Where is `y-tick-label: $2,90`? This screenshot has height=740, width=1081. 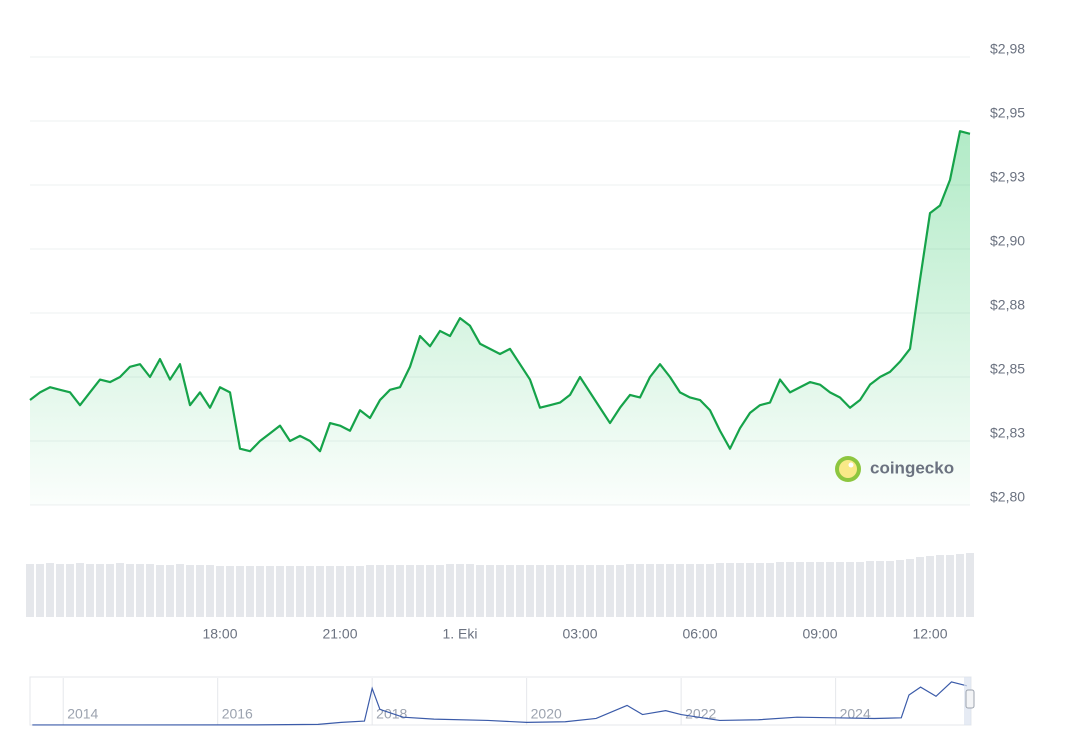
y-tick-label: $2,90 is located at coordinates (1007, 241).